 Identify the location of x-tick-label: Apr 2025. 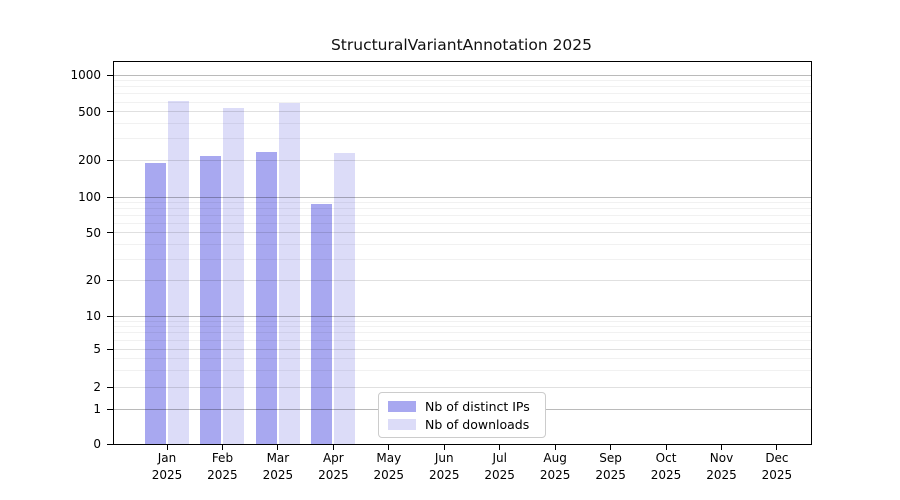
(333, 466).